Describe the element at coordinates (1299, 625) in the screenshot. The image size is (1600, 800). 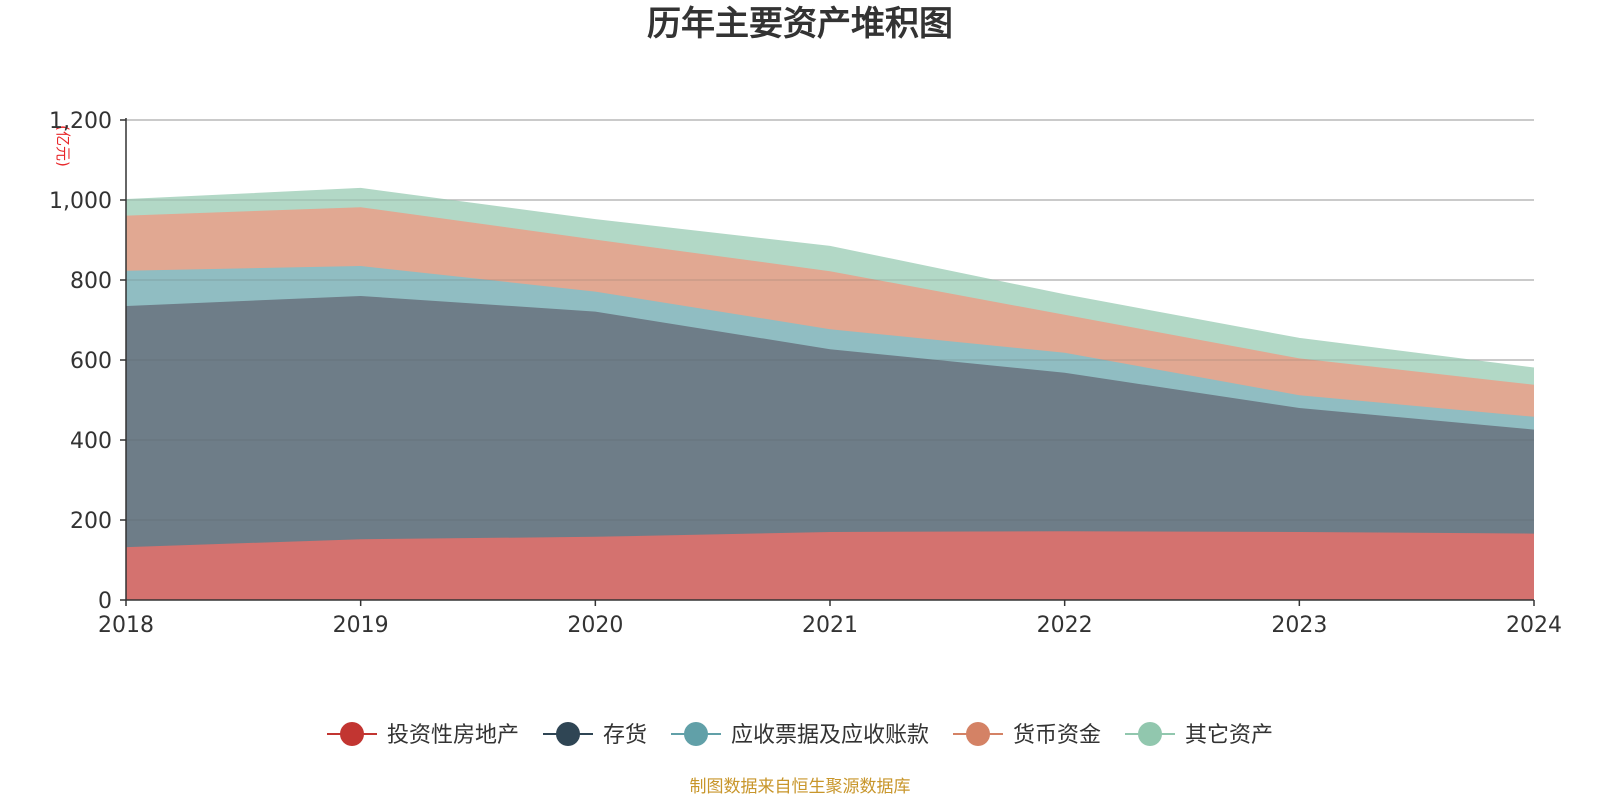
I see `x-tick-label-2023: 2023` at that location.